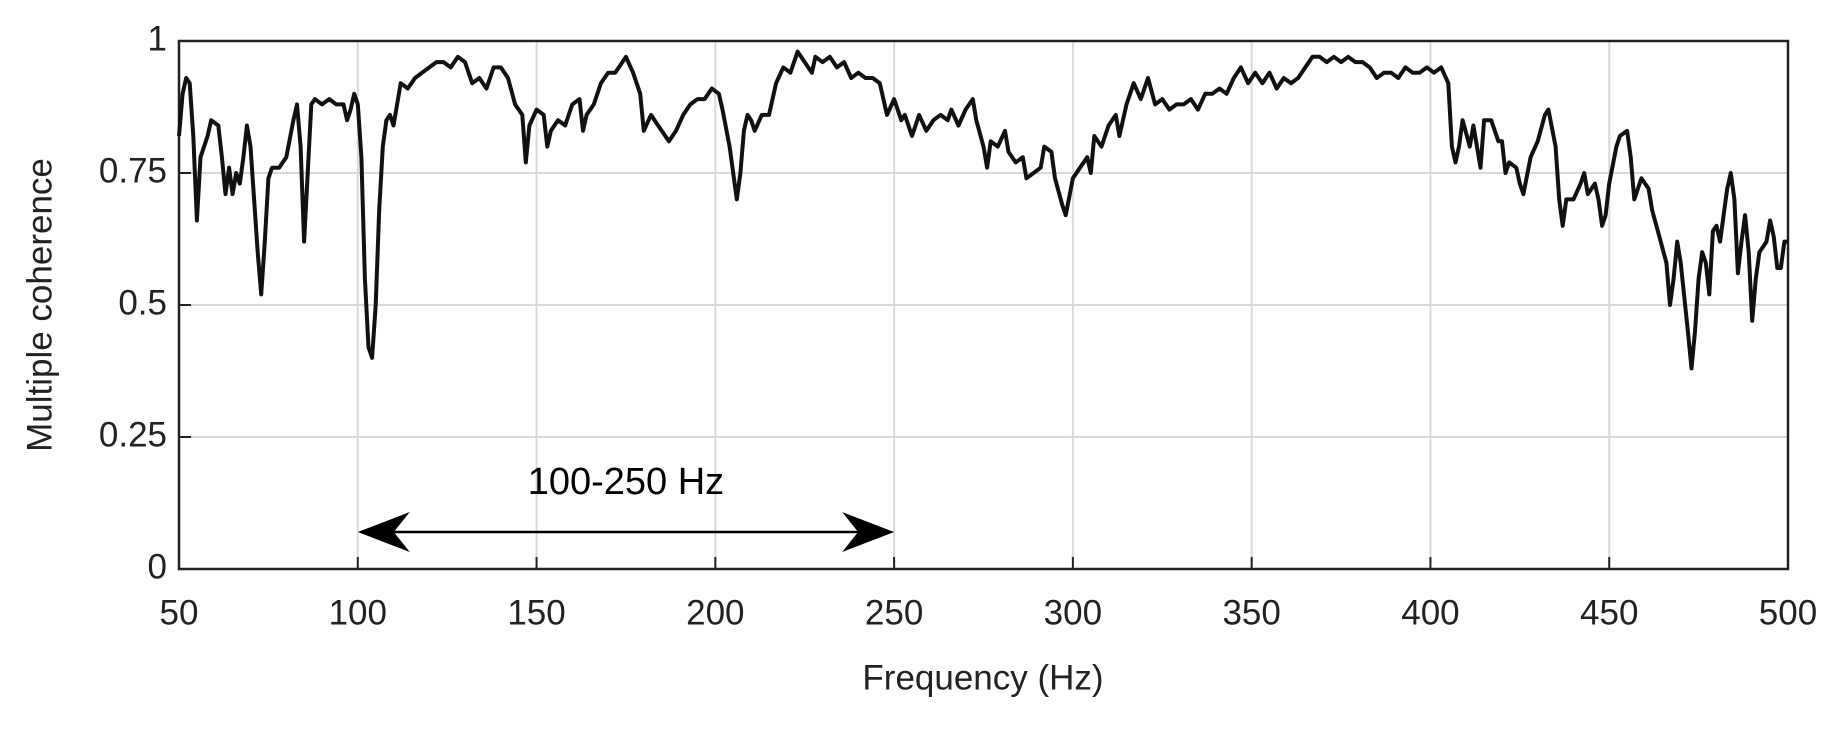 The image size is (1838, 741). Describe the element at coordinates (39, 305) in the screenshot. I see `y-axis-label: Multiple coherence` at that location.